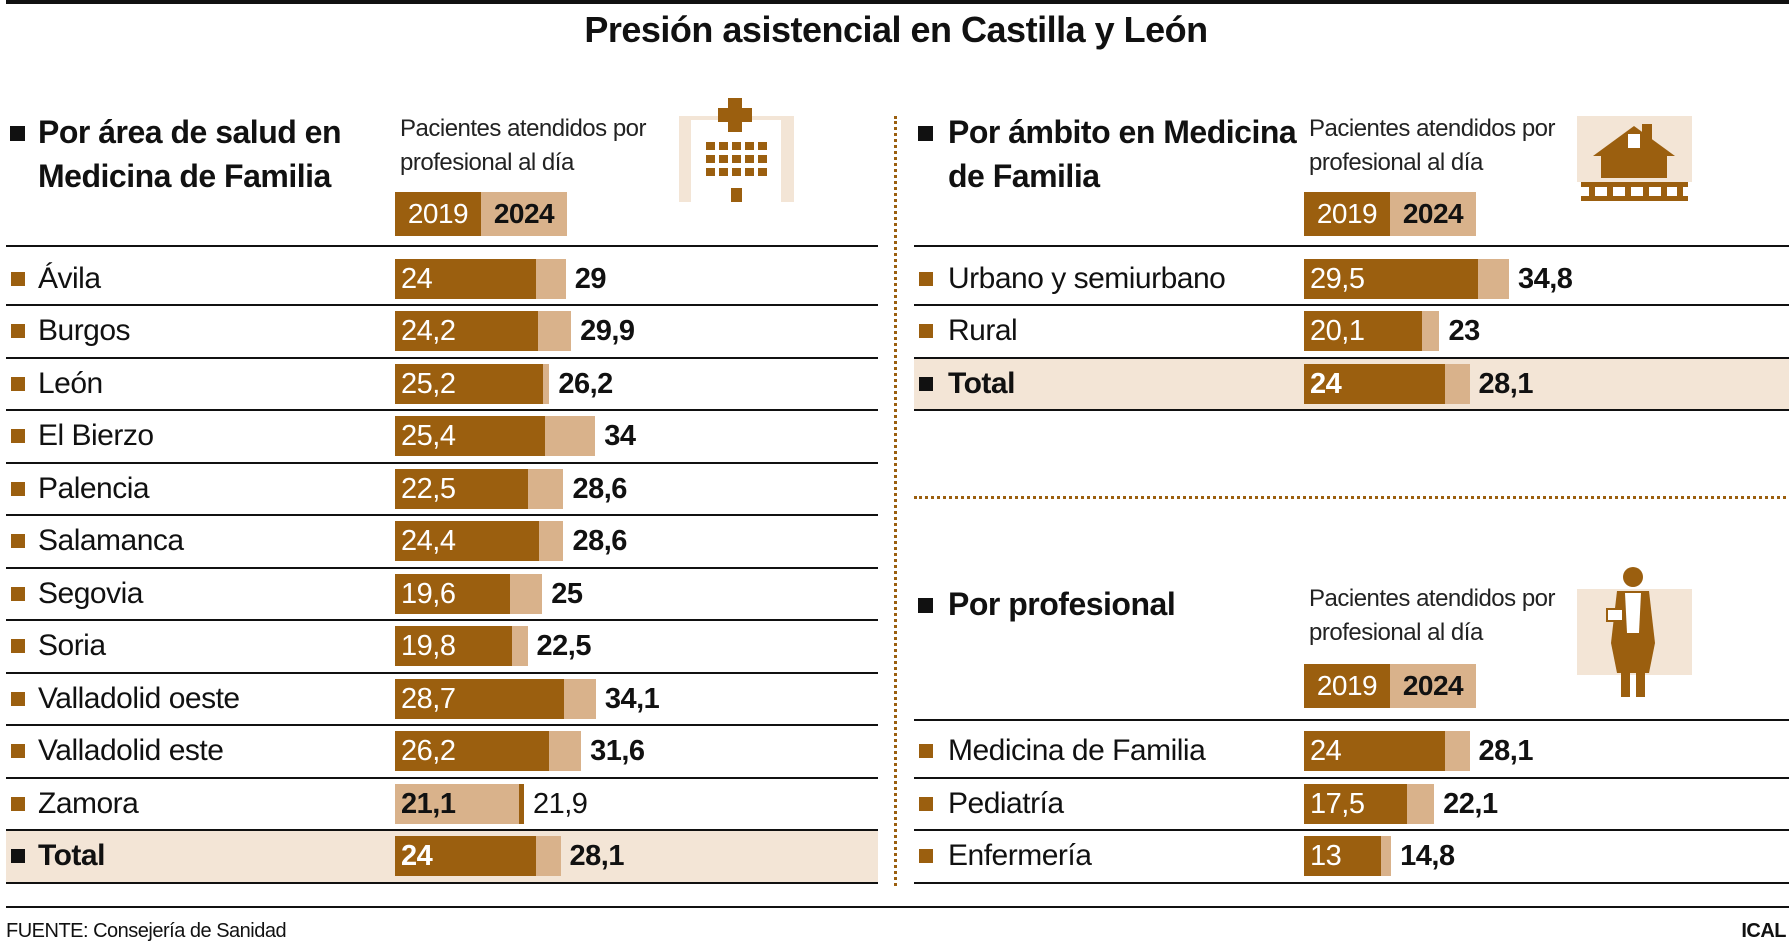 The height and width of the screenshot is (950, 1792). Describe the element at coordinates (428, 698) in the screenshot. I see `value-label-inside: 28,7` at that location.